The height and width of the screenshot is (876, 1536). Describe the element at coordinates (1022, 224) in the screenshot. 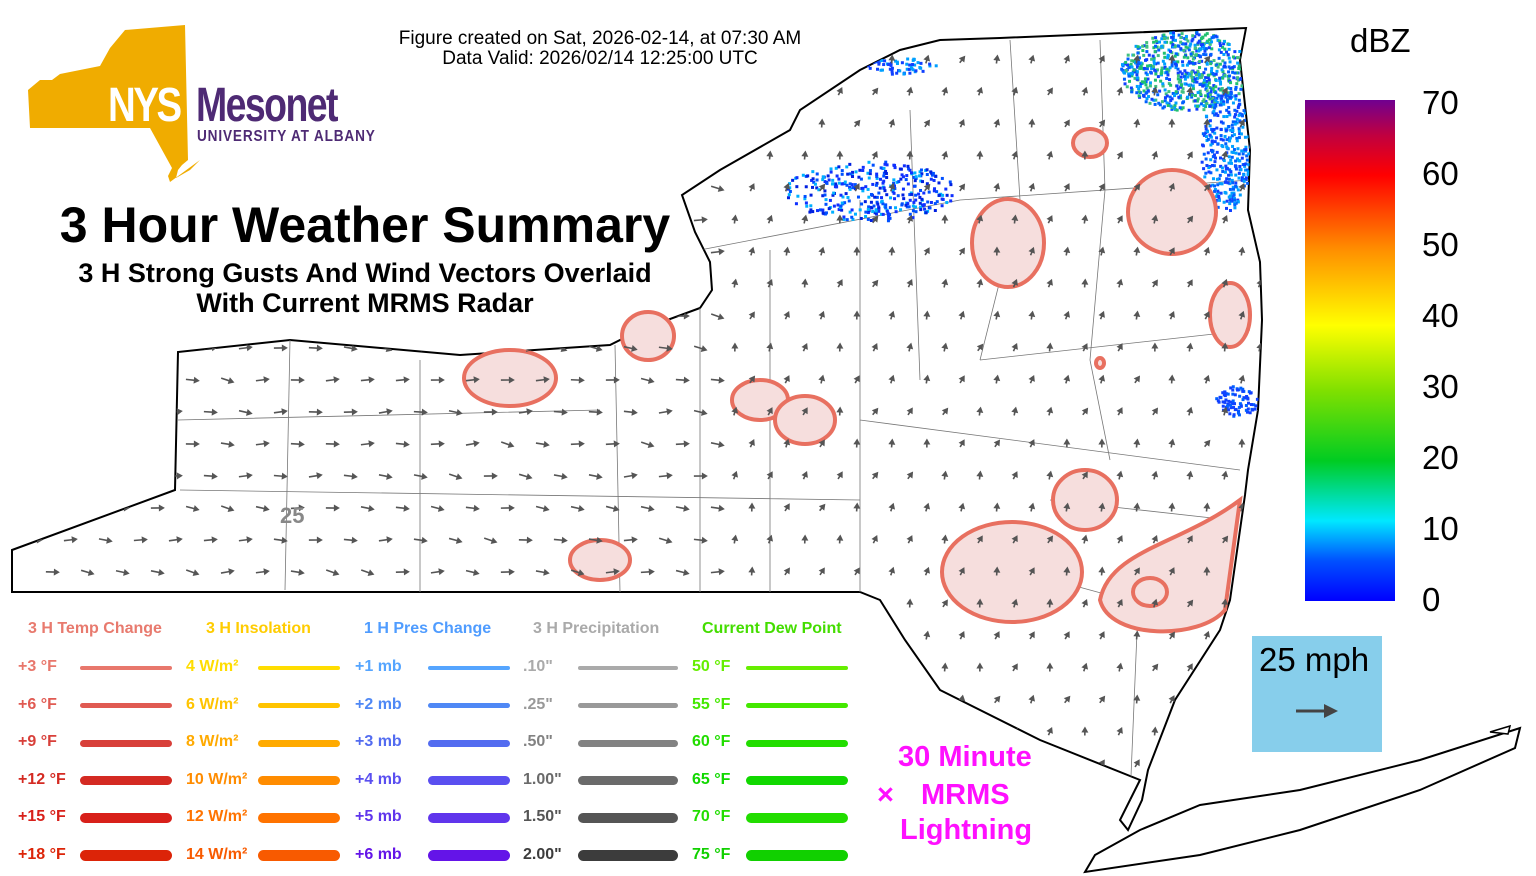

I see `radar-echoes` at that location.